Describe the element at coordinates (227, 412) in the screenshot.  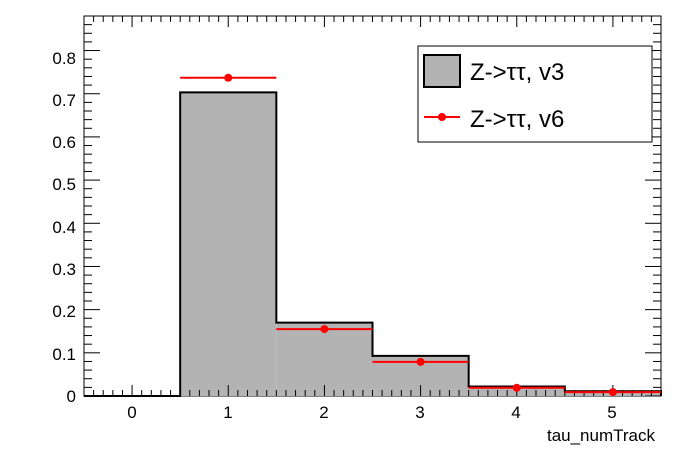
I see `xtick-label: 1` at that location.